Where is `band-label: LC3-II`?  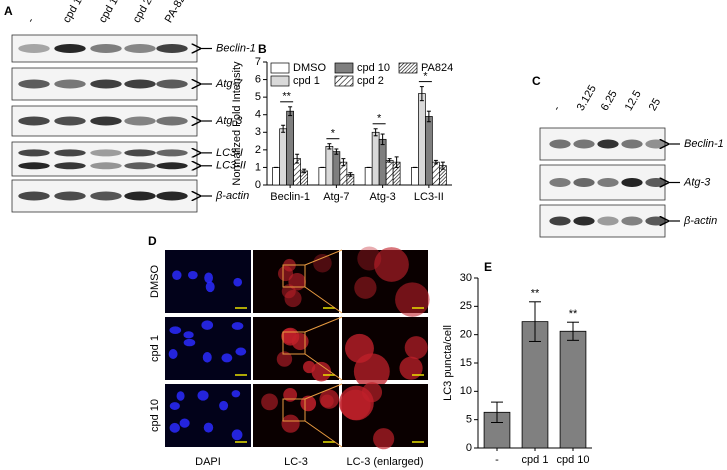
band-label: LC3-II is located at coordinates (231, 166).